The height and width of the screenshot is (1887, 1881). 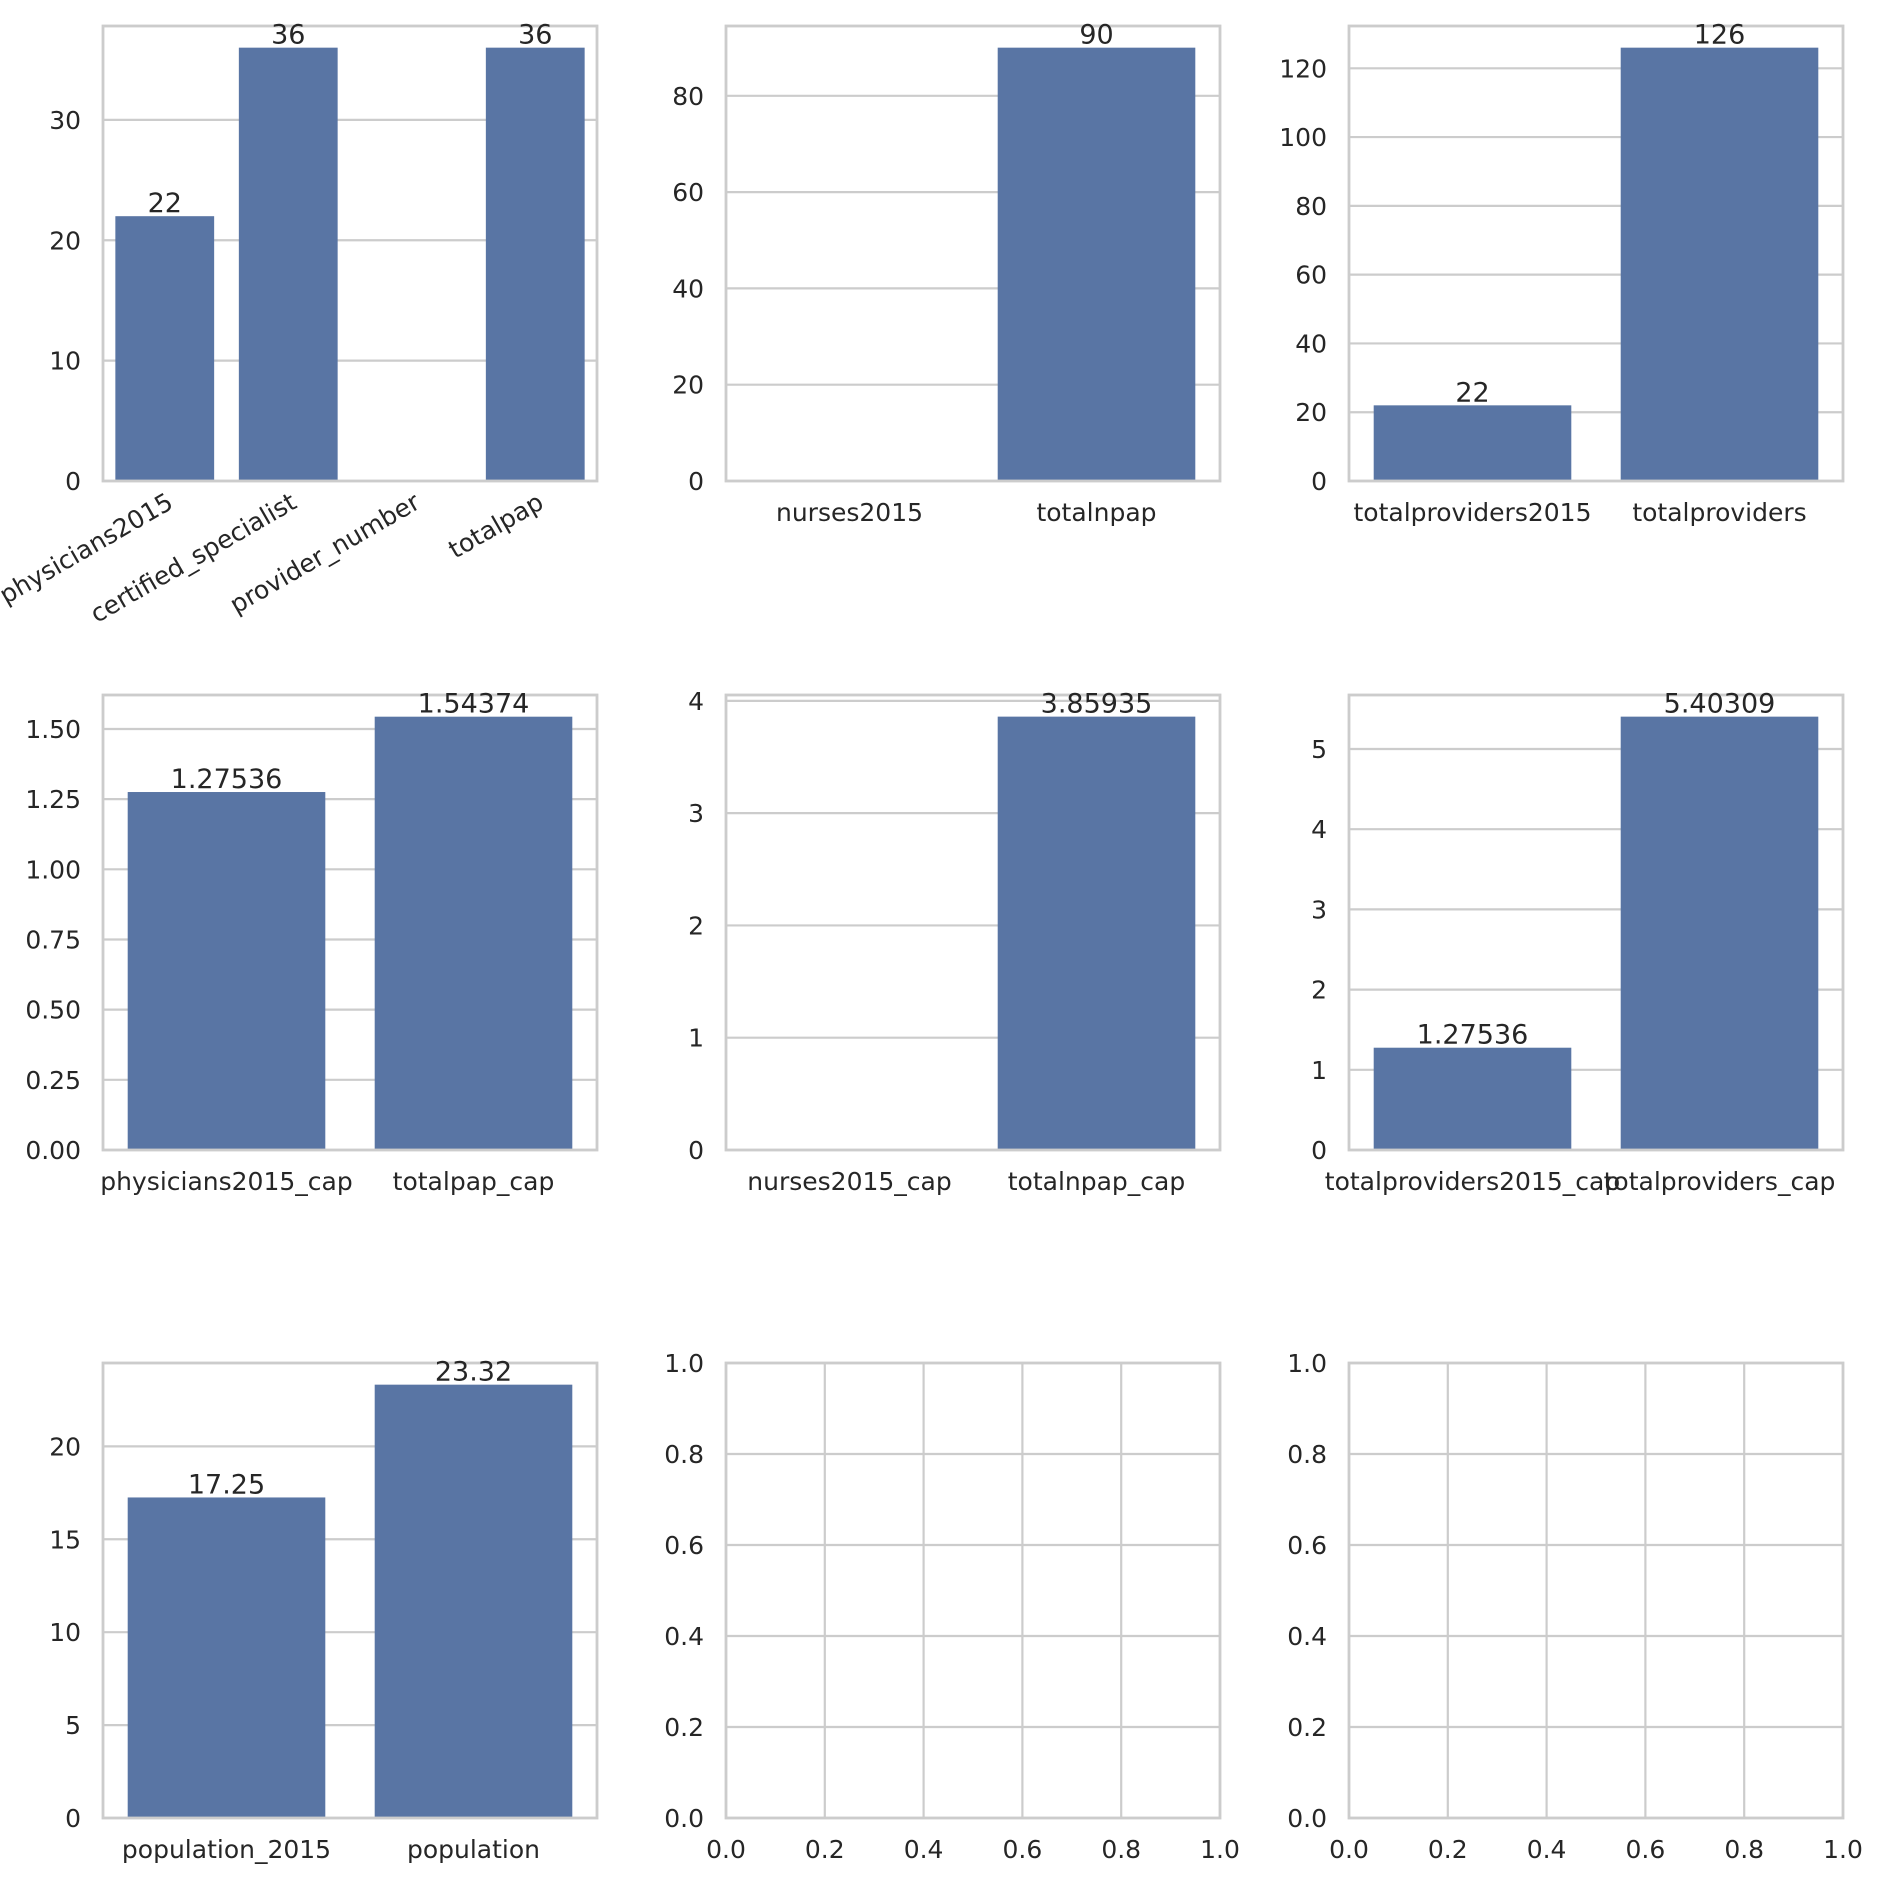 I want to click on y-tick-label: 1.00, so click(x=53, y=869).